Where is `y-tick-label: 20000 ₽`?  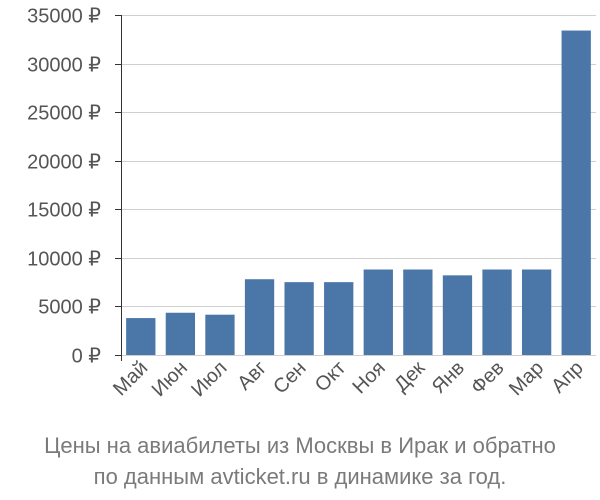
y-tick-label: 20000 ₽ is located at coordinates (64, 163).